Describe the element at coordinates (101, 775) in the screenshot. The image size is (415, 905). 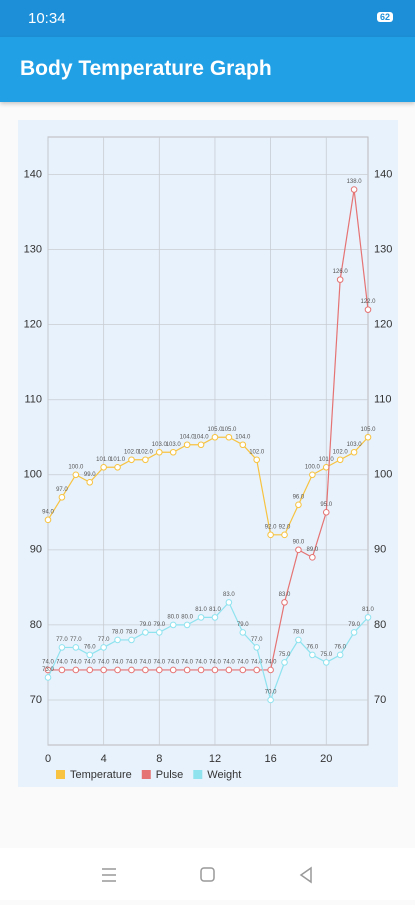
I see `legend-label: Temperature` at that location.